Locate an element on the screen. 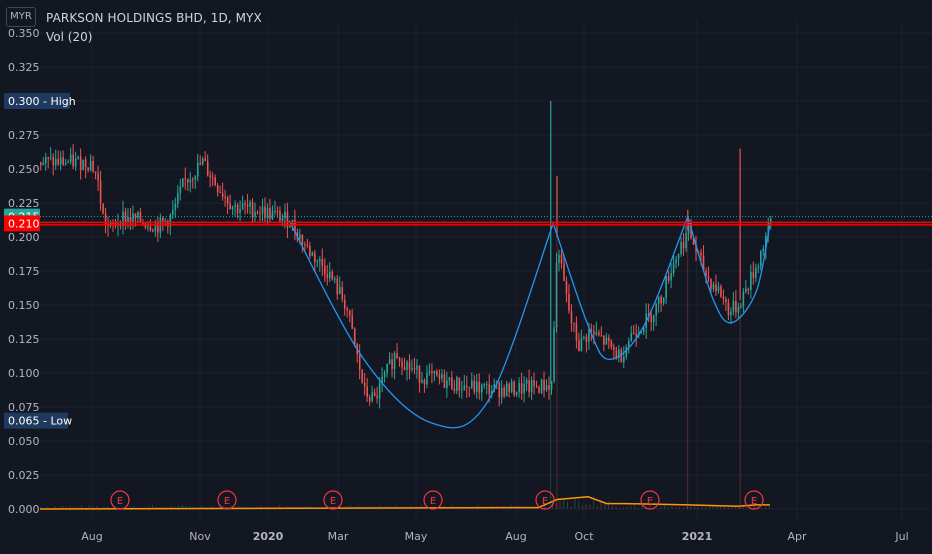 This screenshot has height=554, width=932. volume-indicator-label: Vol (20) is located at coordinates (69, 37).